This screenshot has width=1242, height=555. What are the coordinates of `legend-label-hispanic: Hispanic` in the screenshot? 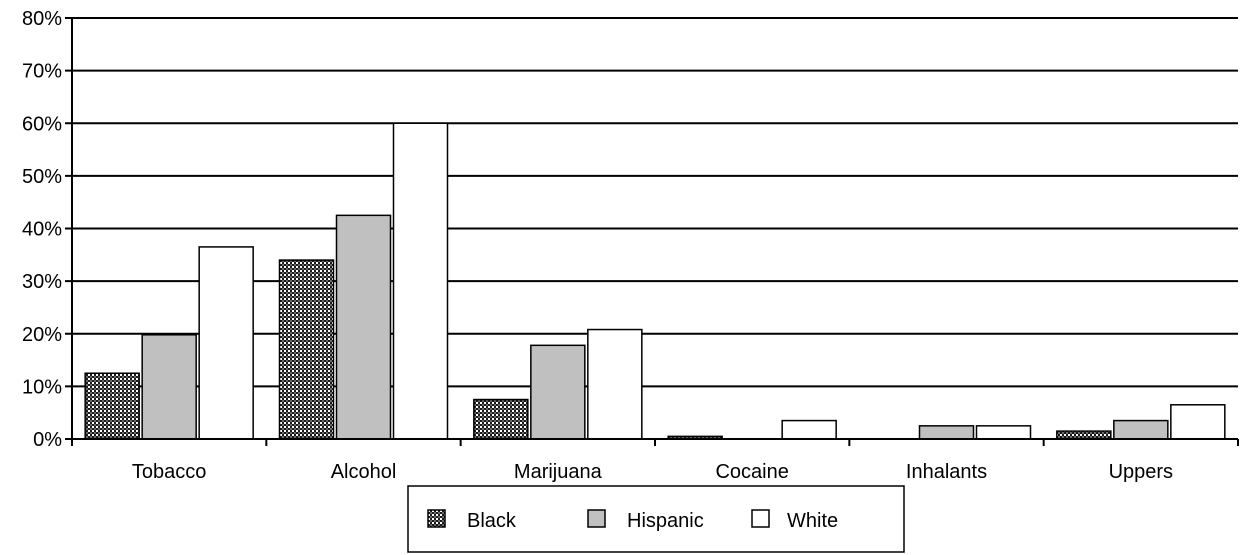 It's located at (665, 521).